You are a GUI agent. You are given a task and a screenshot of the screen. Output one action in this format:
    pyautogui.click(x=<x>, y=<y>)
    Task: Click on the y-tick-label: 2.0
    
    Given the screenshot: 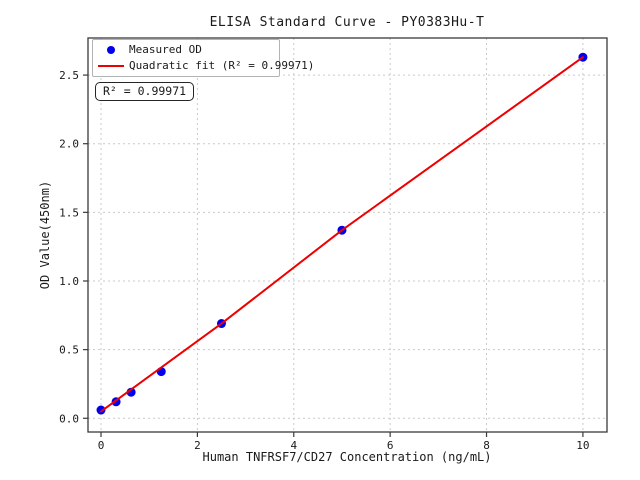 What is the action you would take?
    pyautogui.click(x=69, y=144)
    